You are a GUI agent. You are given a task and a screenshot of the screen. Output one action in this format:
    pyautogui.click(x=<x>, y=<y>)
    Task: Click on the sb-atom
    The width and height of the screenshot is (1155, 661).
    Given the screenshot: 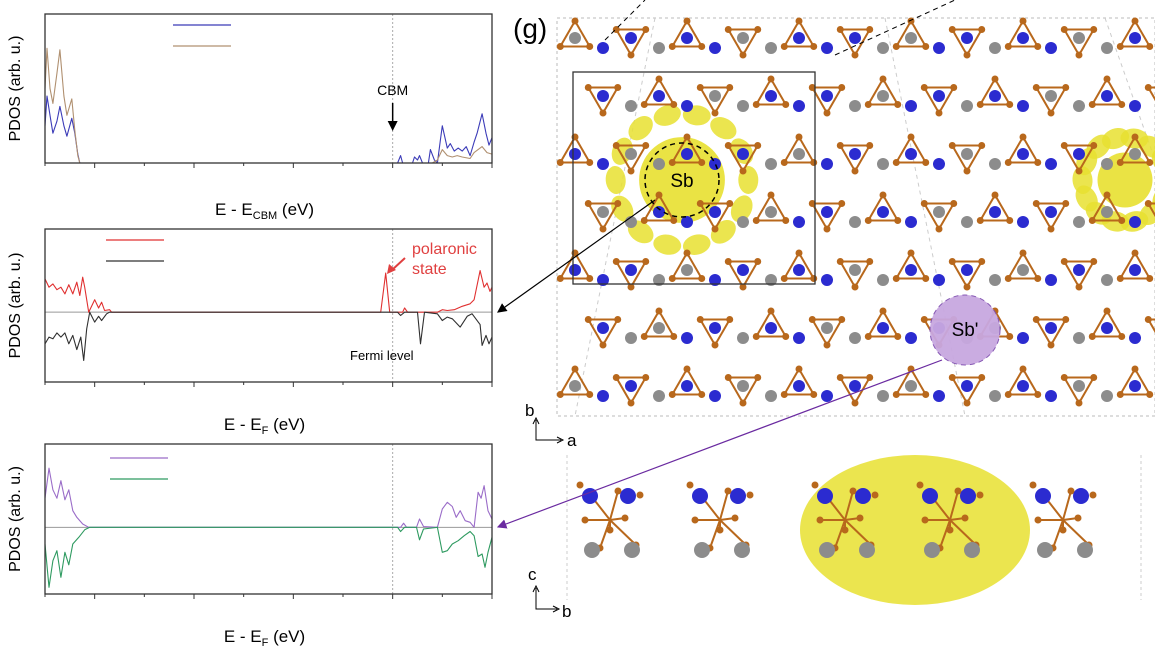 What is the action you would take?
    pyautogui.click(x=825, y=496)
    